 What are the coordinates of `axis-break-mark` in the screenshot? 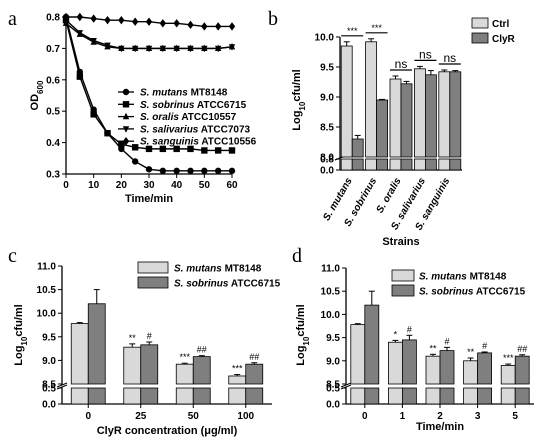 It's located at (62, 385).